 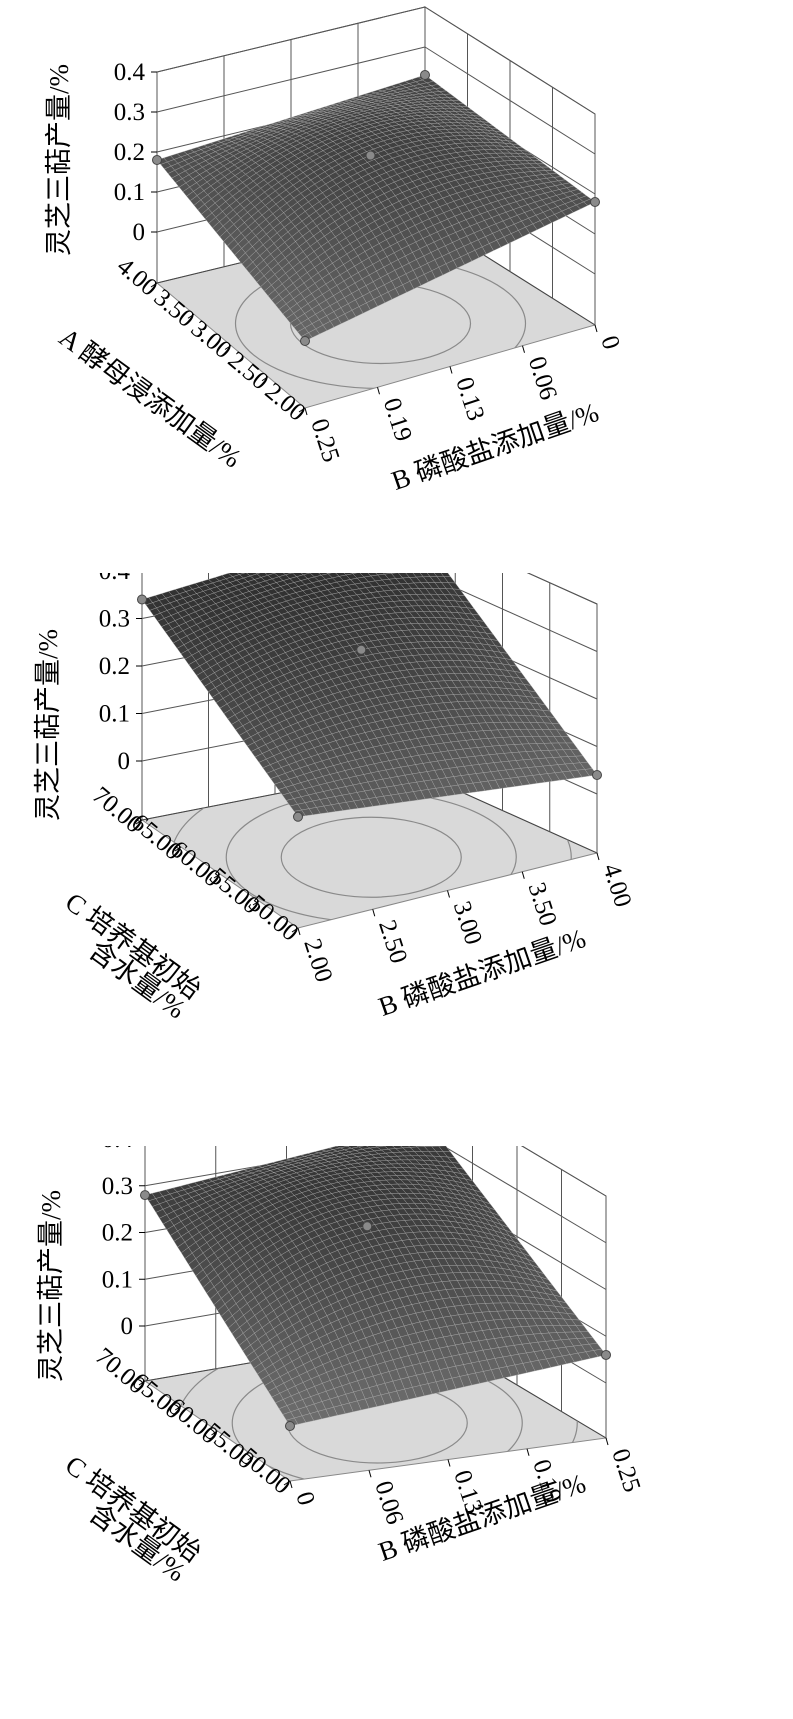 I want to click on x-tick-label: 2.50, so click(x=392, y=942).